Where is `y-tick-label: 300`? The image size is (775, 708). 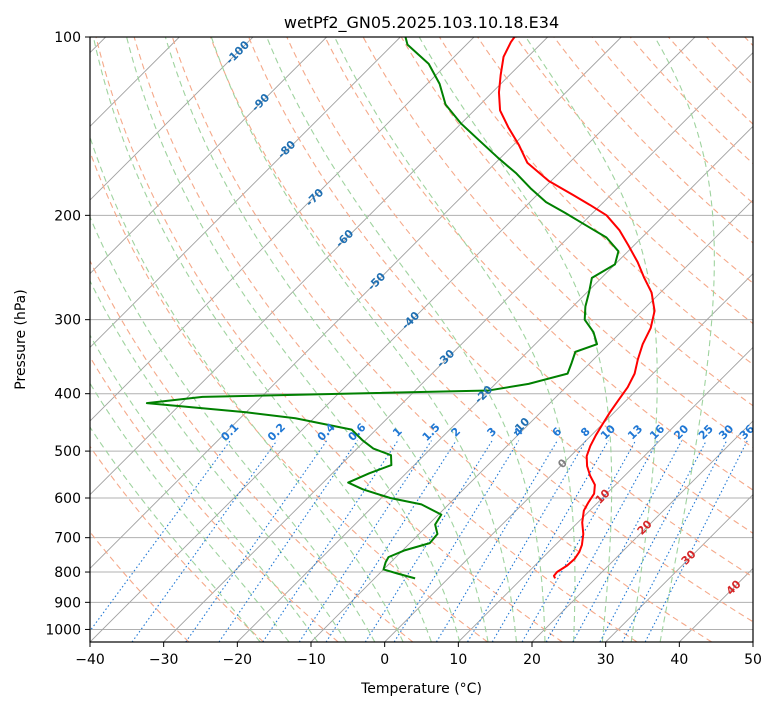 y-tick-label: 300 is located at coordinates (67, 321).